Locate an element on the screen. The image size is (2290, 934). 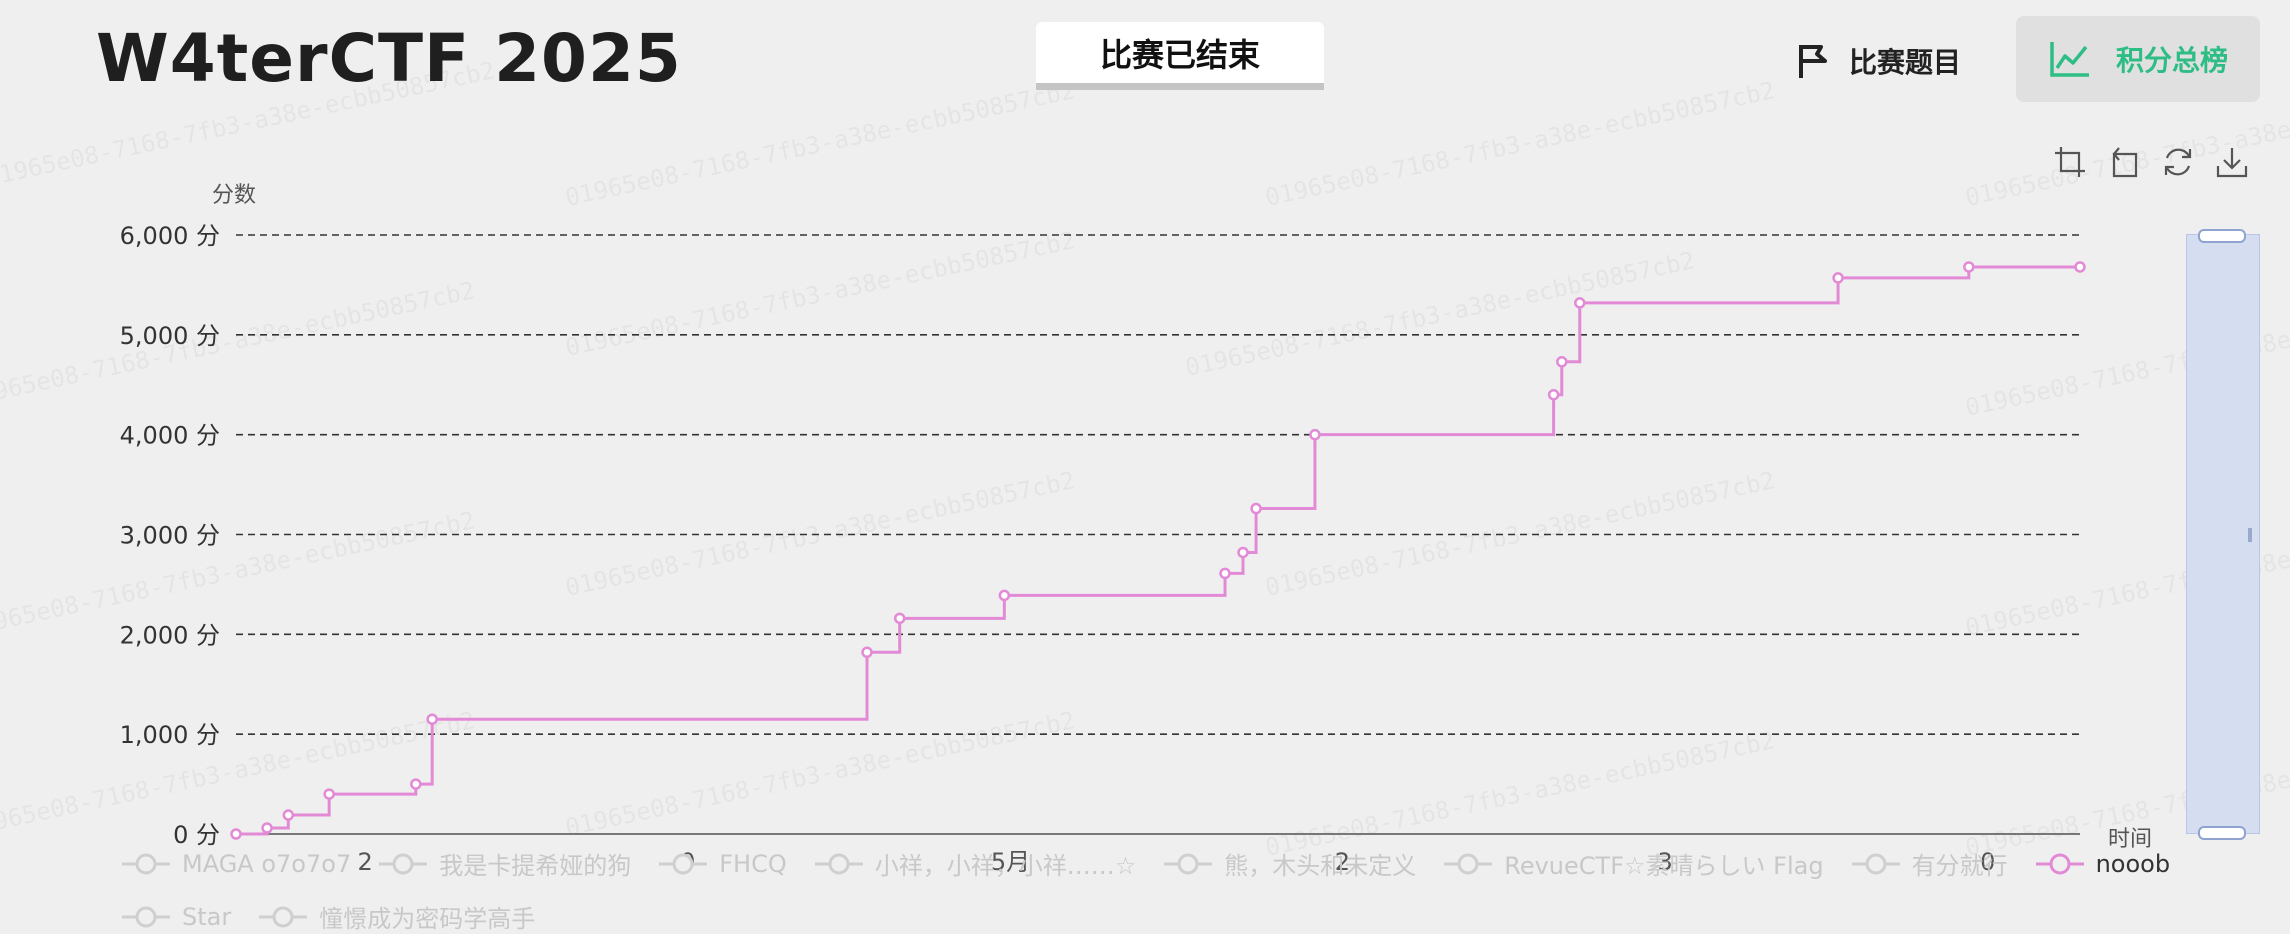
zoom-slider-handle-bottom is located at coordinates (2222, 833).